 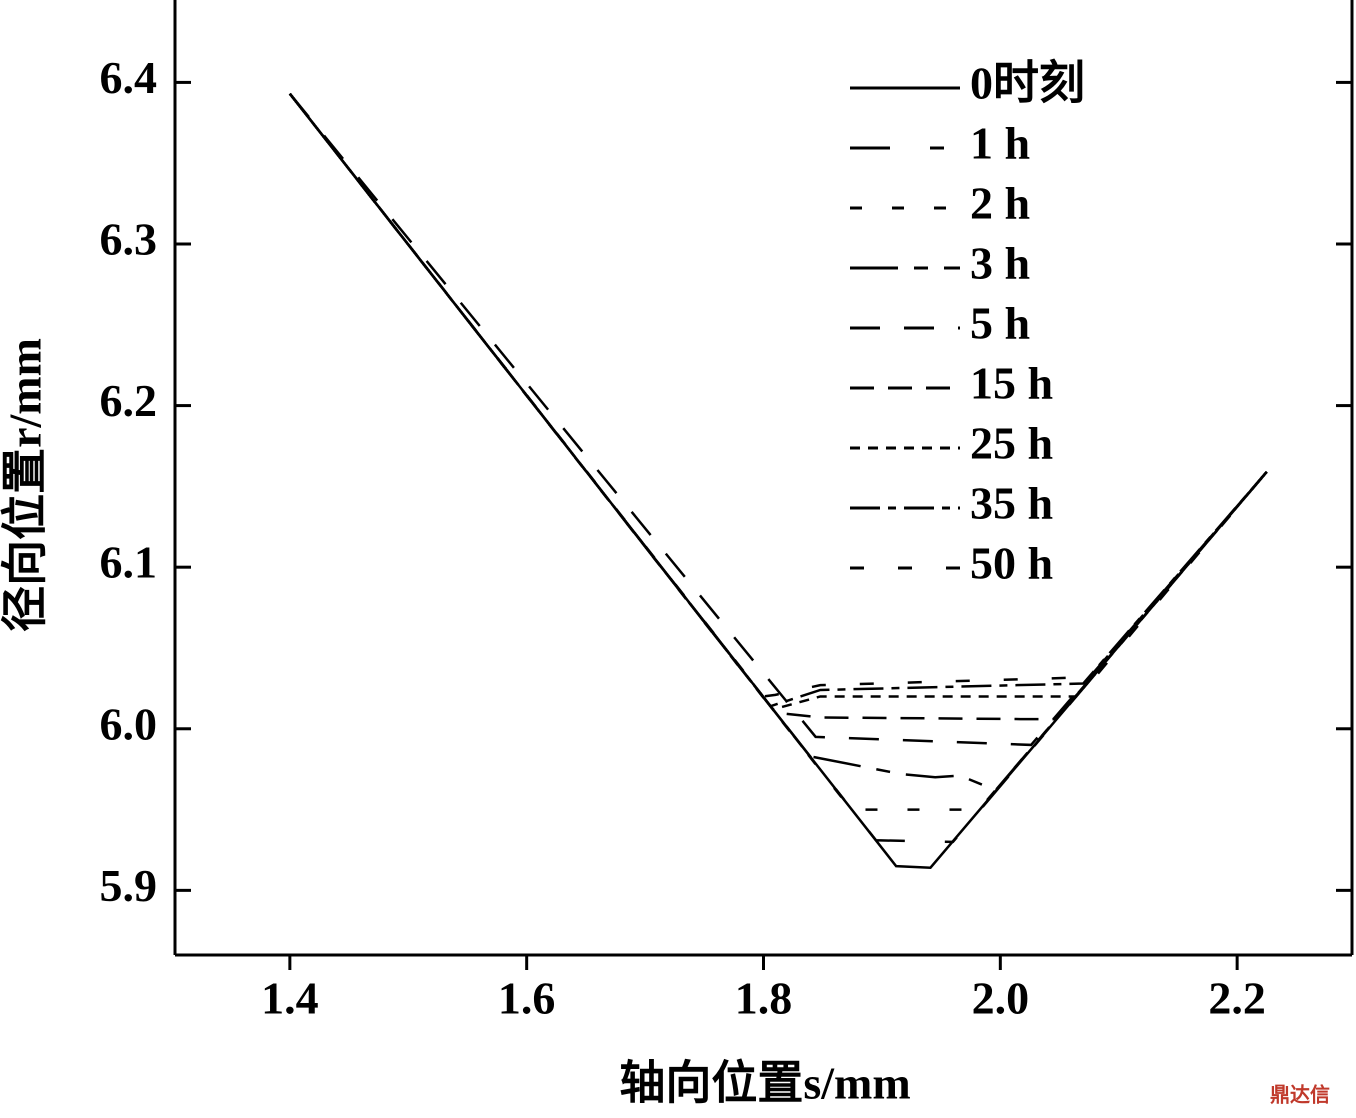 What do you see at coordinates (1000, 203) in the screenshot?
I see `legend-label: 2 h` at bounding box center [1000, 203].